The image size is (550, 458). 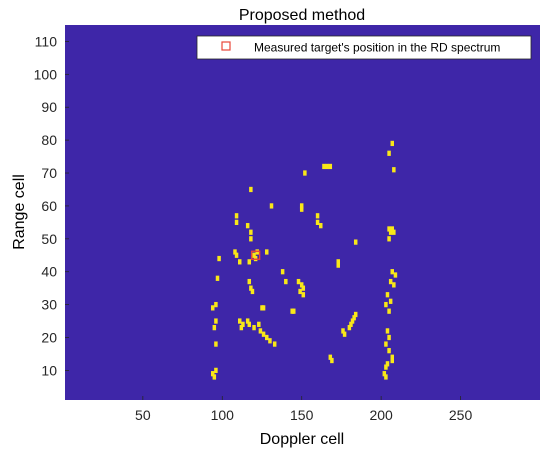 I want to click on x-tick-label: 150, so click(x=302, y=415).